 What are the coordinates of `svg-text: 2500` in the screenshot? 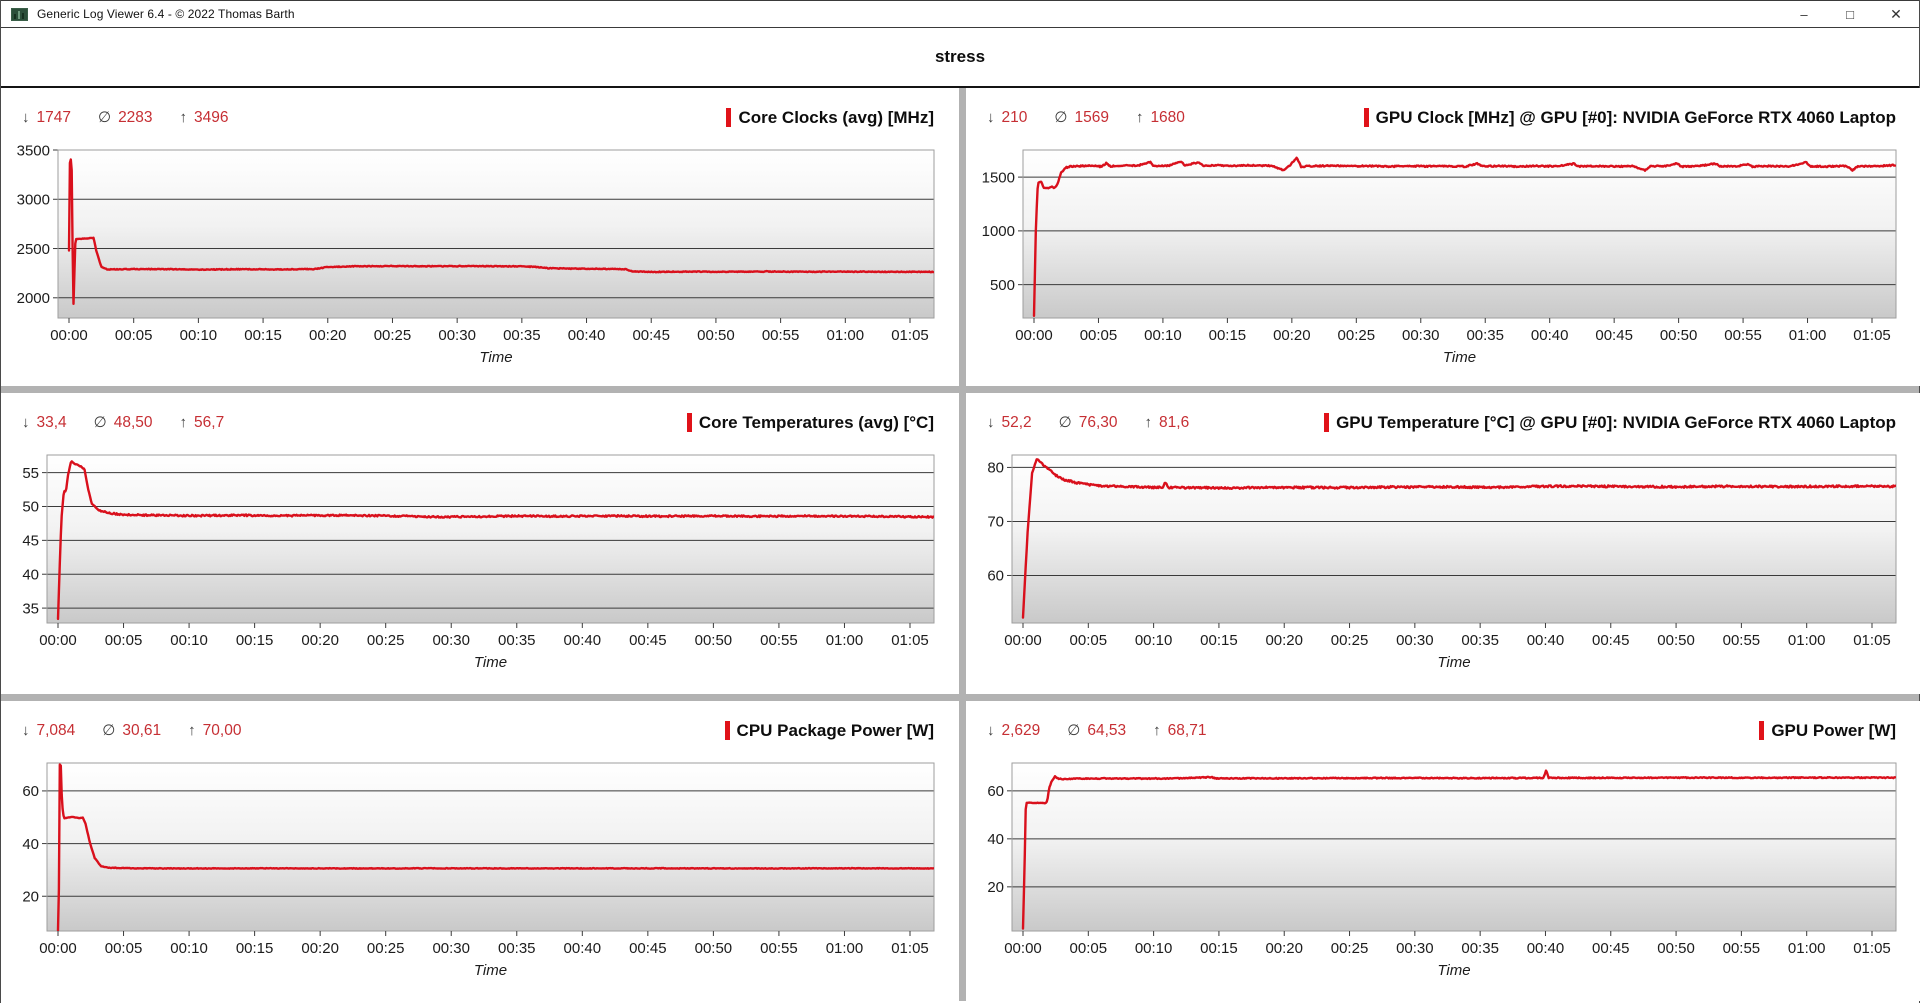 It's located at (33, 249).